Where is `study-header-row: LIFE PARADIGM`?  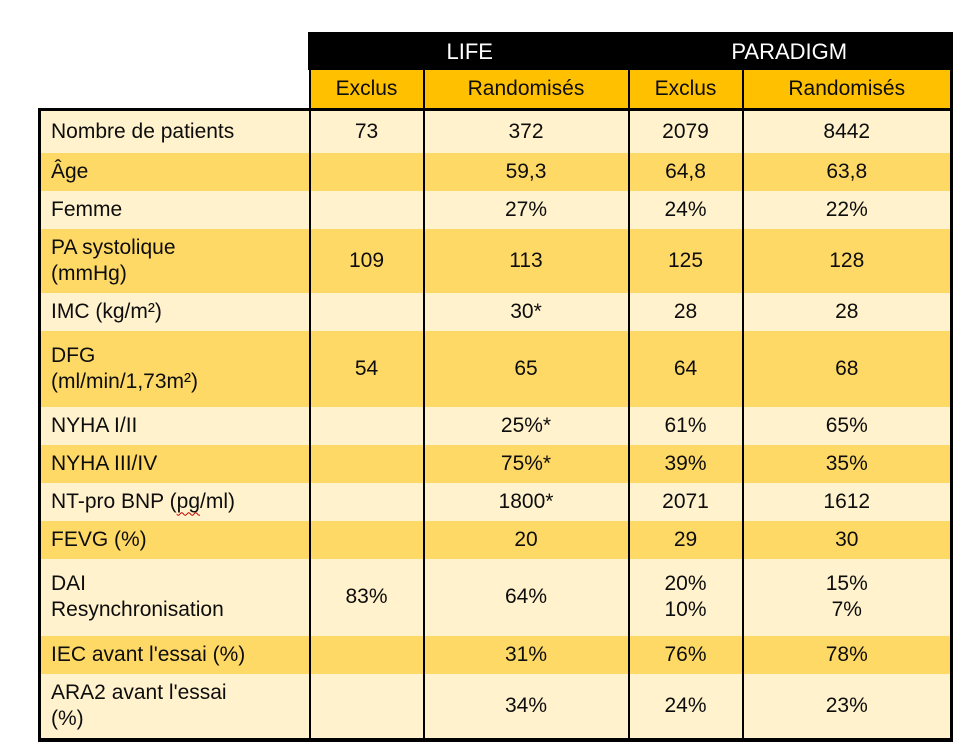
study-header-row: LIFE PARADIGM is located at coordinates (496, 51).